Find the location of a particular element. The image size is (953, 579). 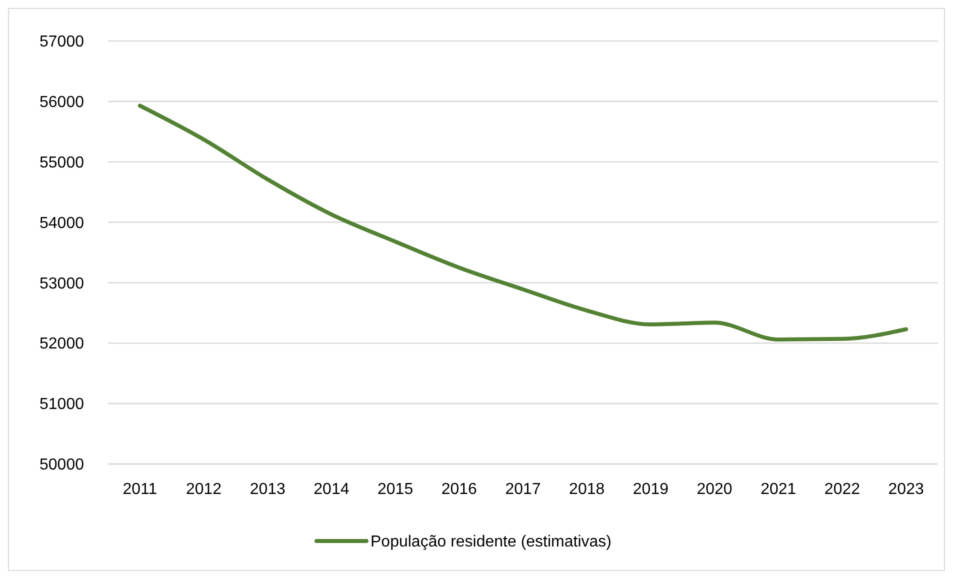

y-tick-label: 52000 is located at coordinates (62, 344).